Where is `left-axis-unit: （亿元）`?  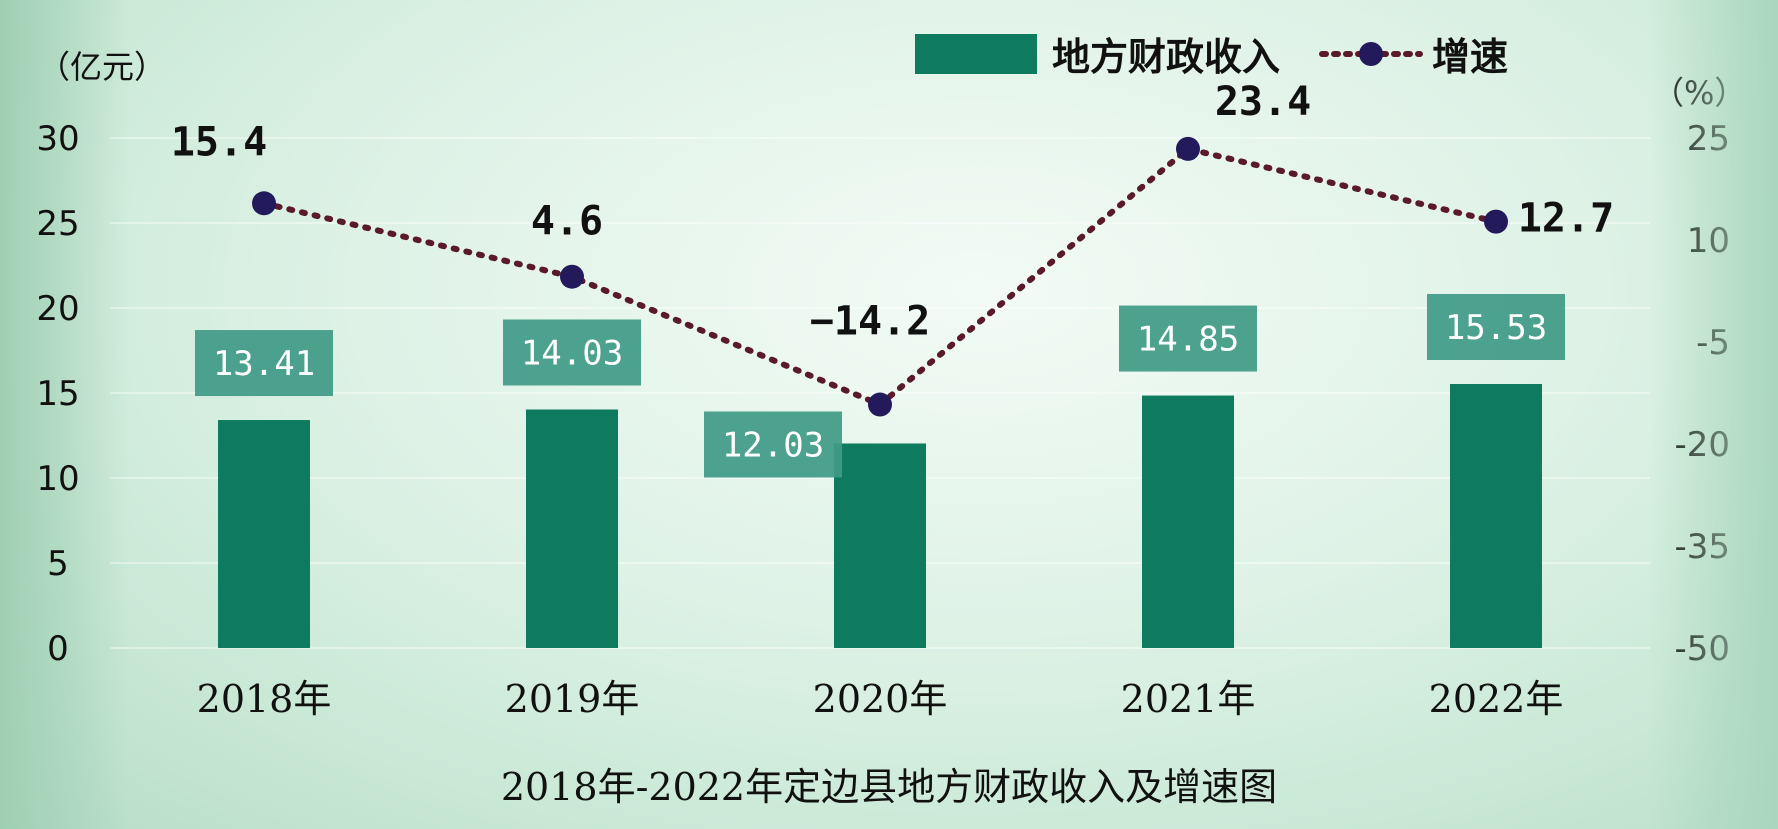 left-axis-unit: （亿元） is located at coordinates (102, 67).